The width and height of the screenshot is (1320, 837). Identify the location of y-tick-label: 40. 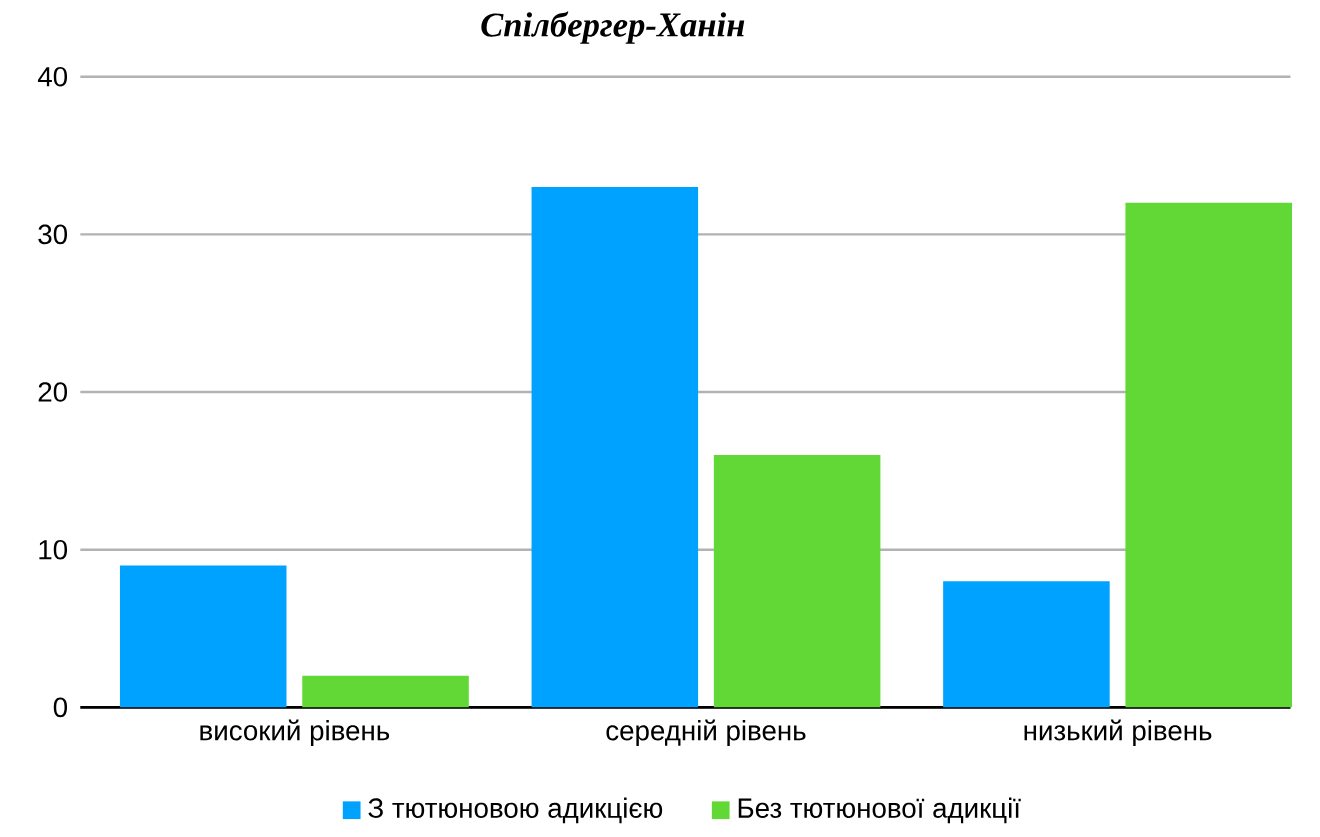
(52, 77).